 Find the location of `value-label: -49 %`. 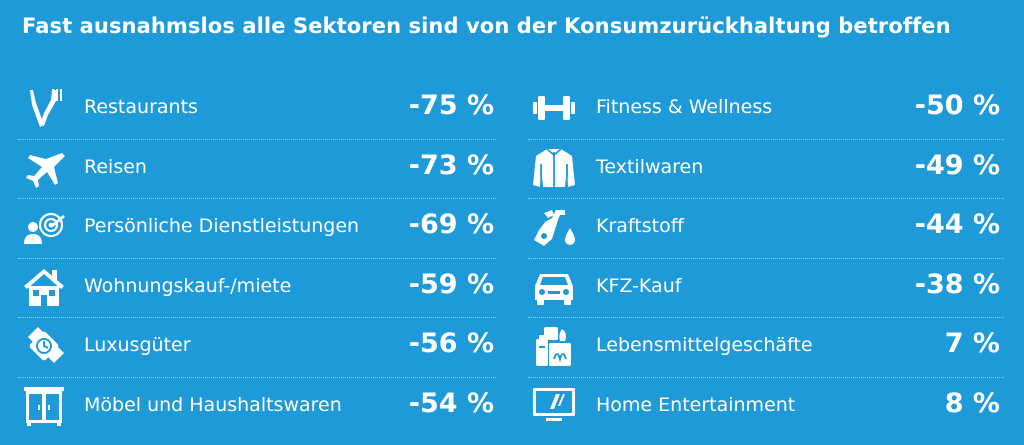

value-label: -49 % is located at coordinates (957, 165).